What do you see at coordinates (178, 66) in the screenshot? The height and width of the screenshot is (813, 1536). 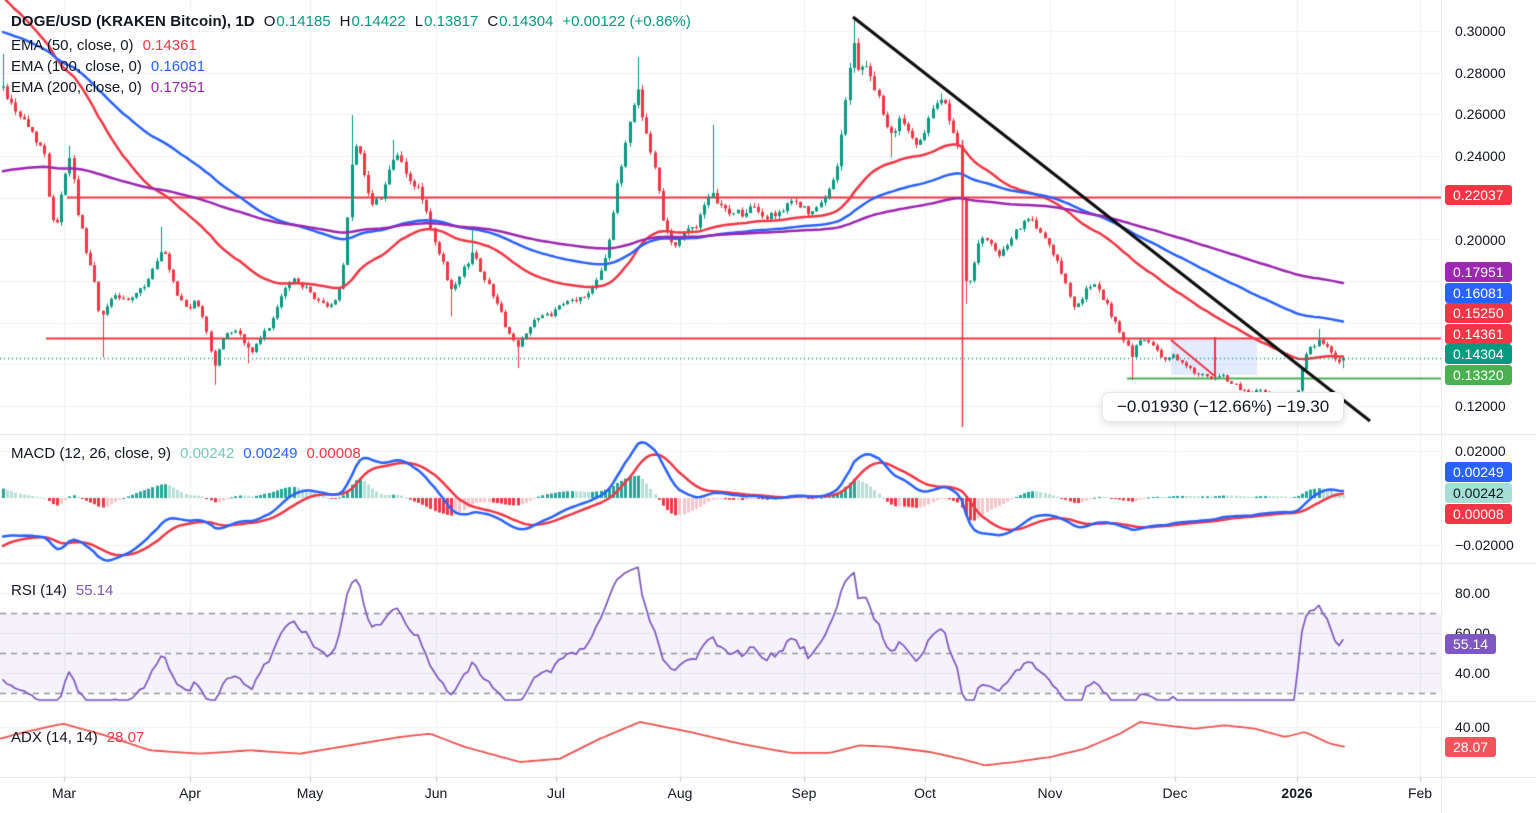 I see `ema100-value: 0.16081` at bounding box center [178, 66].